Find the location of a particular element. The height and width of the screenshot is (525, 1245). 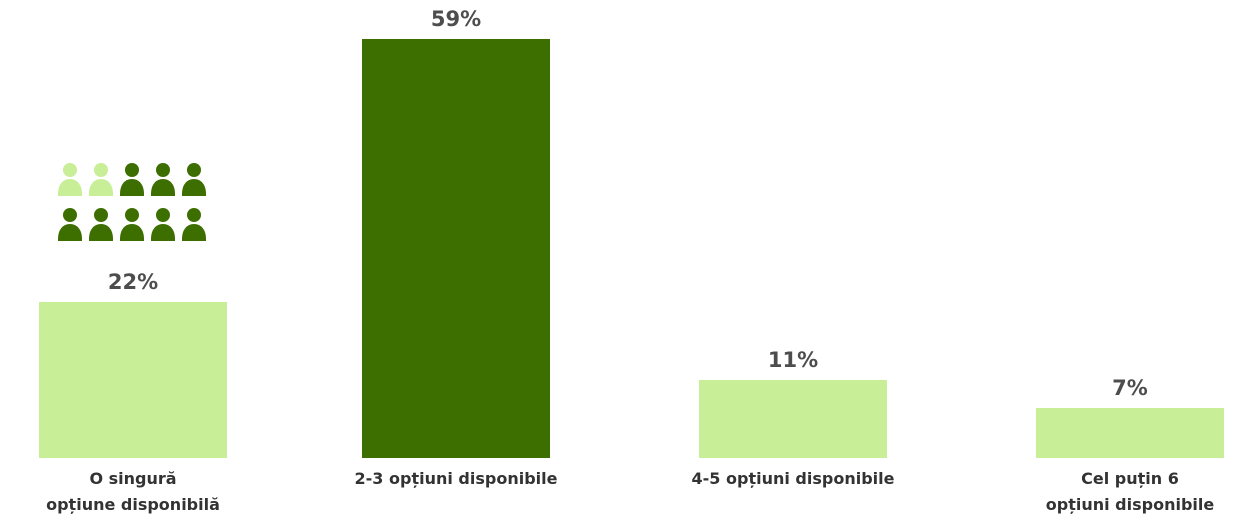

category-label-4: Cel puțin 6 opțiuni disponibile is located at coordinates (1130, 491).